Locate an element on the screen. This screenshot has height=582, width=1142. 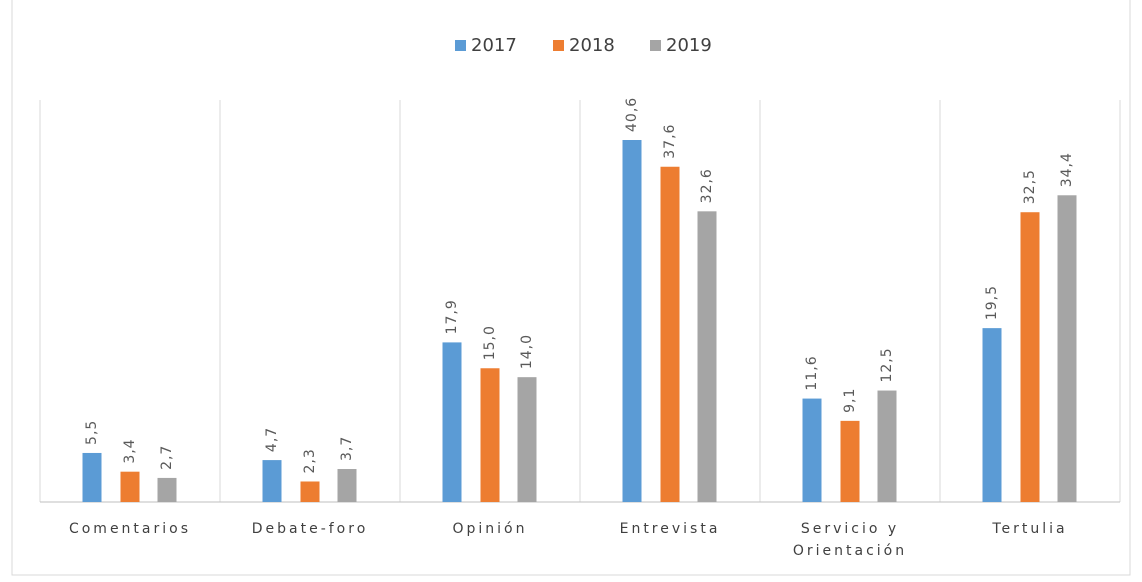
data-label: 5,5 is located at coordinates (92, 432).